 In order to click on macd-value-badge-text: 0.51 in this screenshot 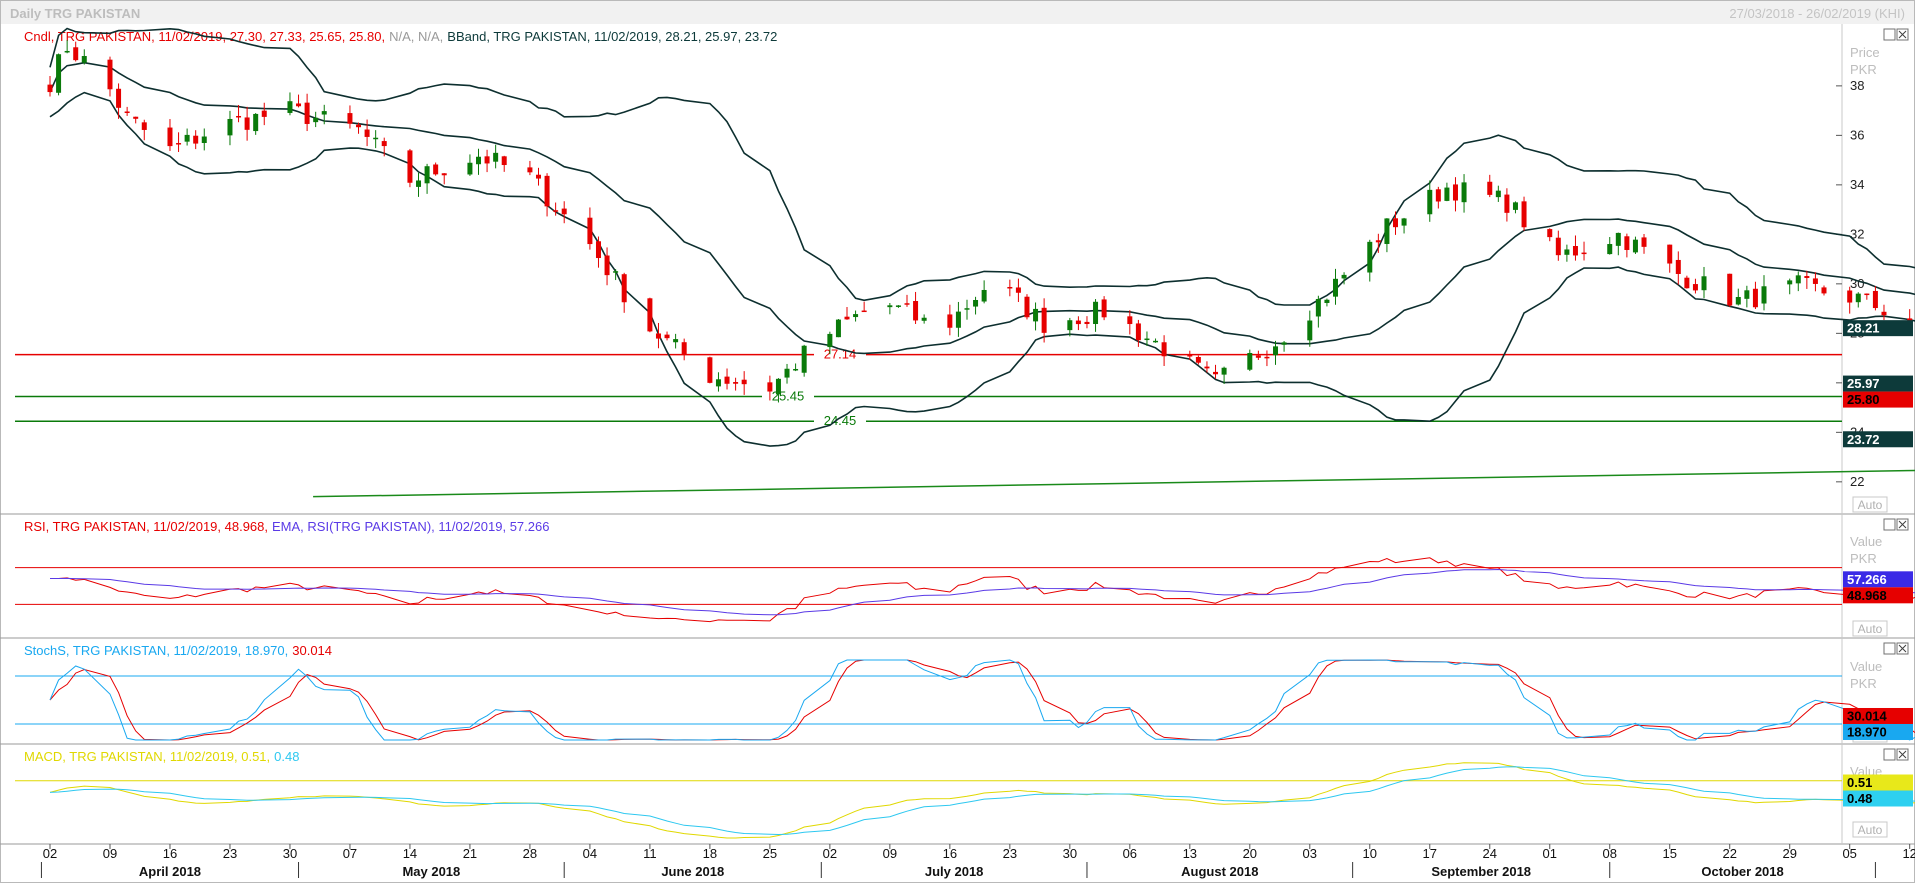, I will do `click(1859, 782)`.